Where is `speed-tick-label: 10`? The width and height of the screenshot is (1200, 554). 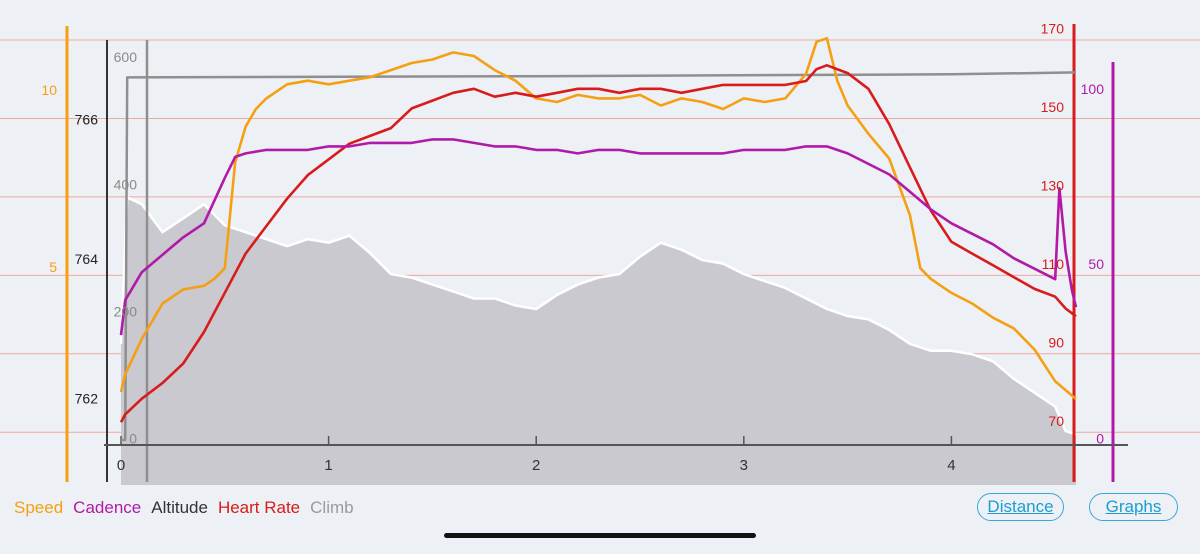
speed-tick-label: 10 is located at coordinates (49, 90).